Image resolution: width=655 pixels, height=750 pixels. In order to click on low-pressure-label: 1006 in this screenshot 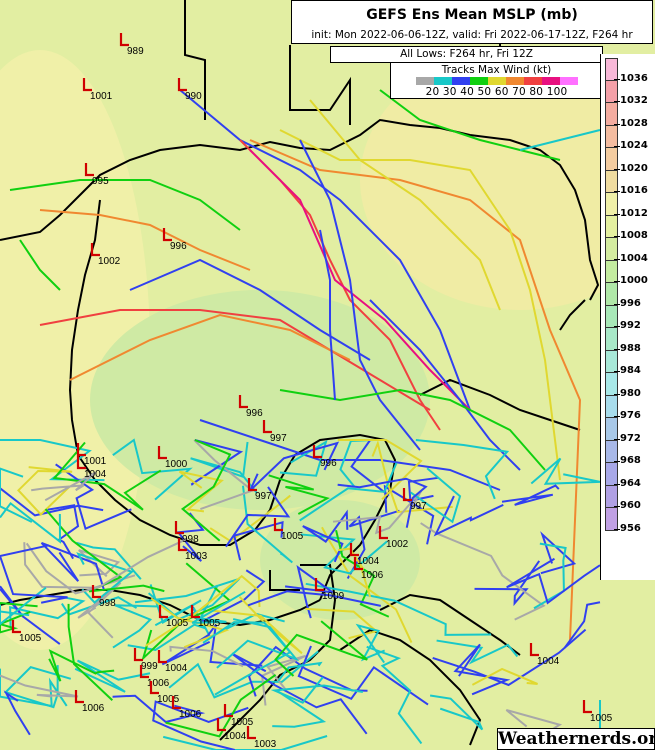, I will do `click(158, 683)`.